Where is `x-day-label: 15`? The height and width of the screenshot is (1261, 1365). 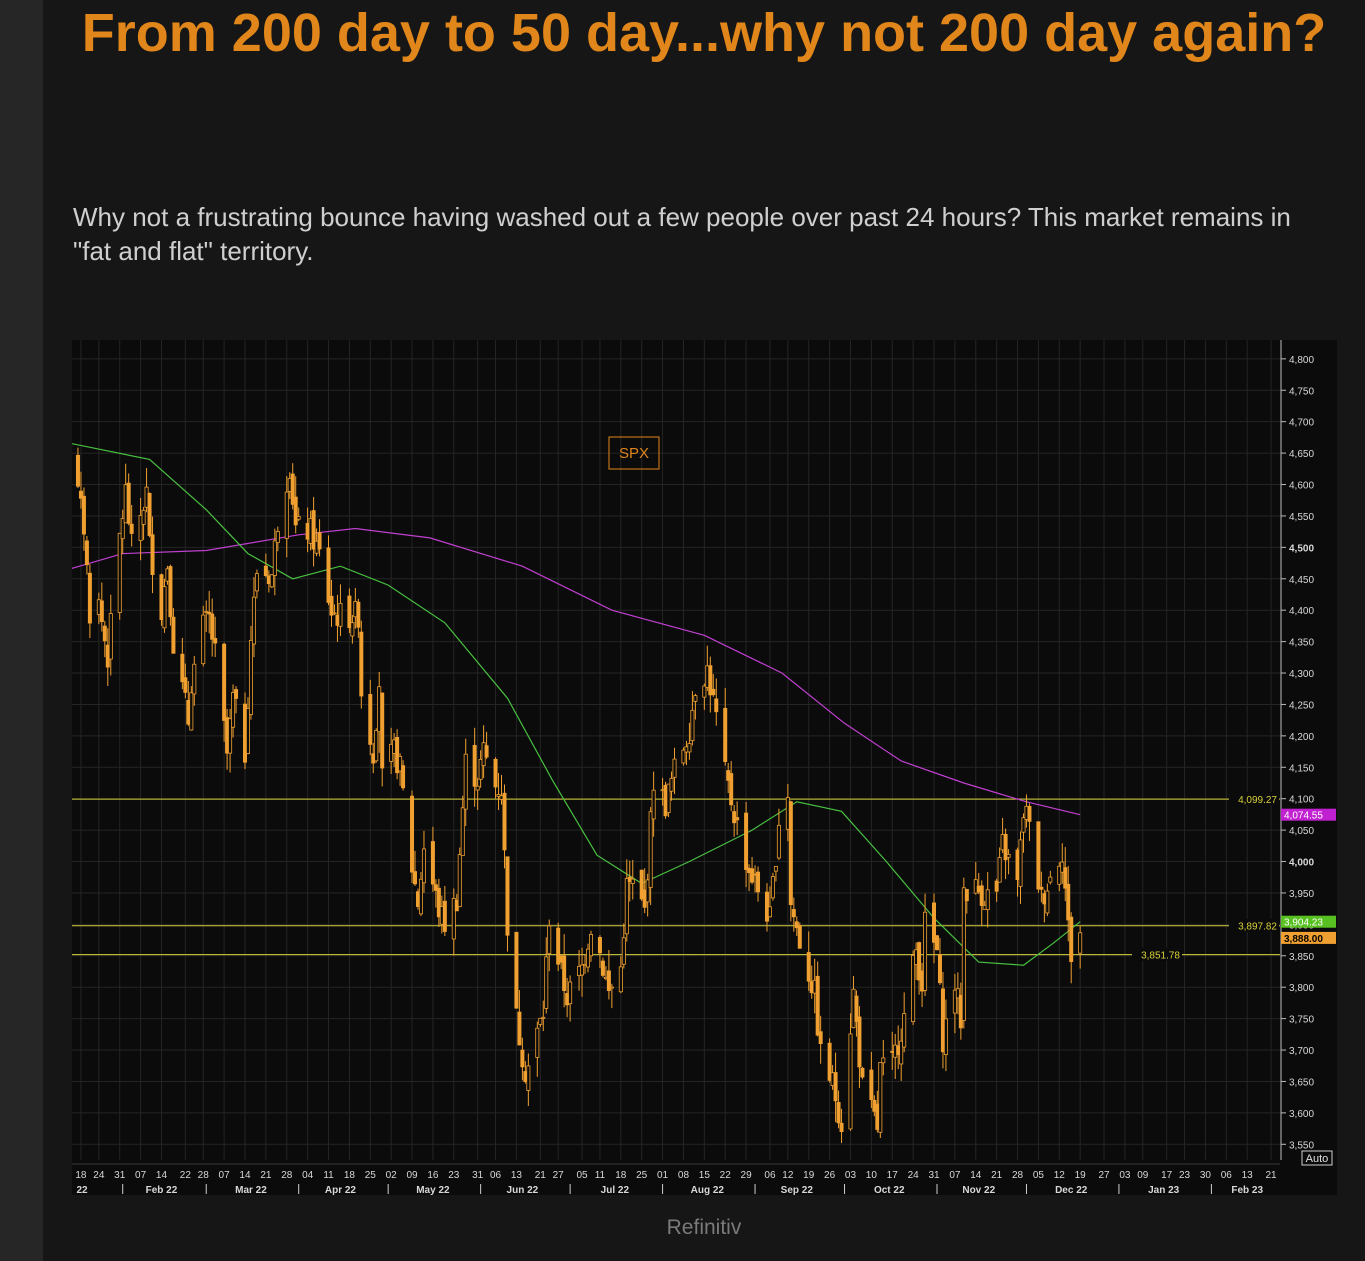 x-day-label: 15 is located at coordinates (705, 1175).